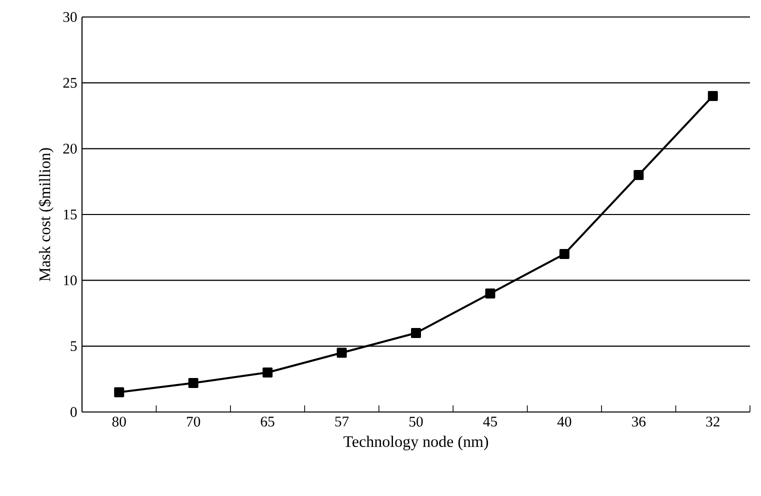  Describe the element at coordinates (70, 83) in the screenshot. I see `y-tick-label: 25` at that location.